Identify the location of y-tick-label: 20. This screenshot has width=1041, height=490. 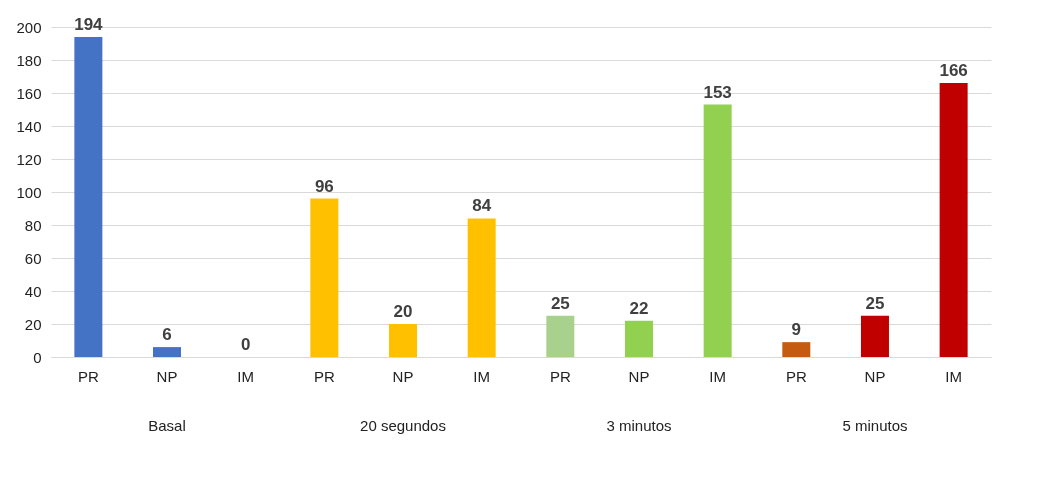
(33, 324).